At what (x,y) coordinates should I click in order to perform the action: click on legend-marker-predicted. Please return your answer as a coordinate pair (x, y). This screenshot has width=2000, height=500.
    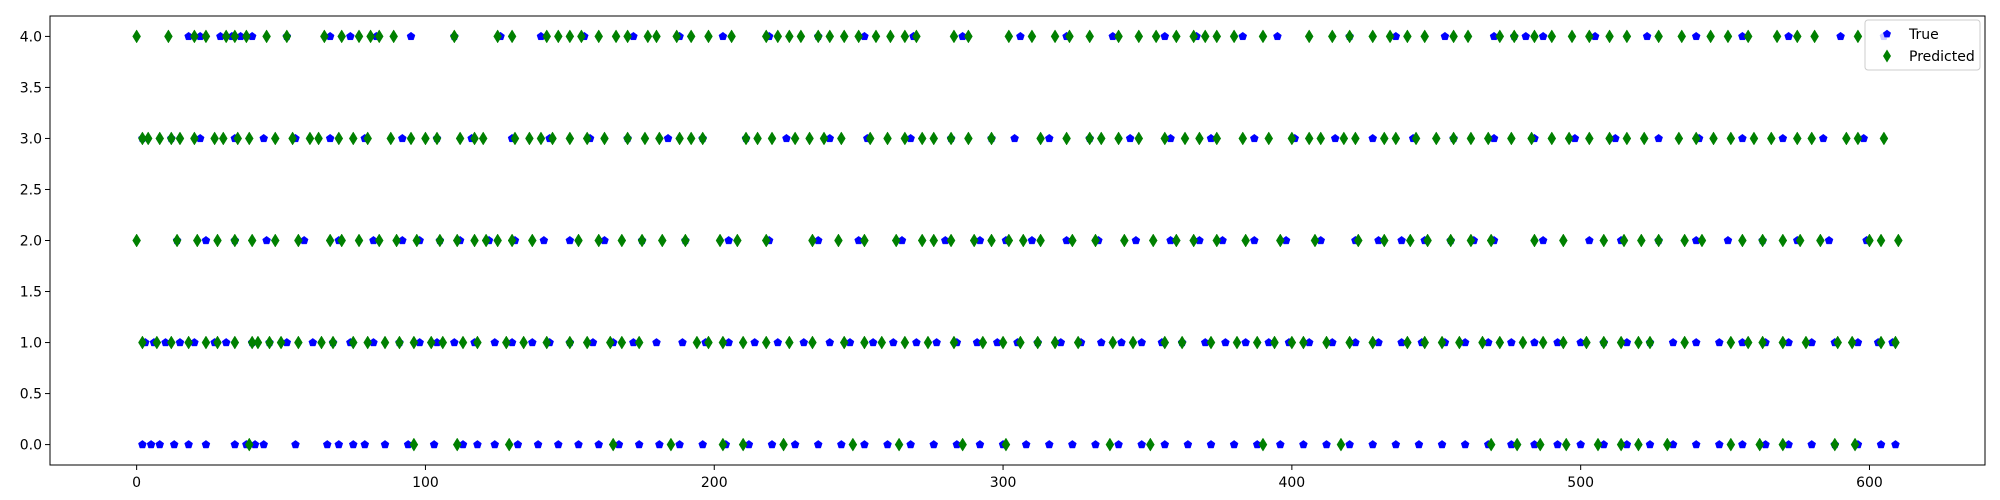
    Looking at the image, I should click on (1887, 56).